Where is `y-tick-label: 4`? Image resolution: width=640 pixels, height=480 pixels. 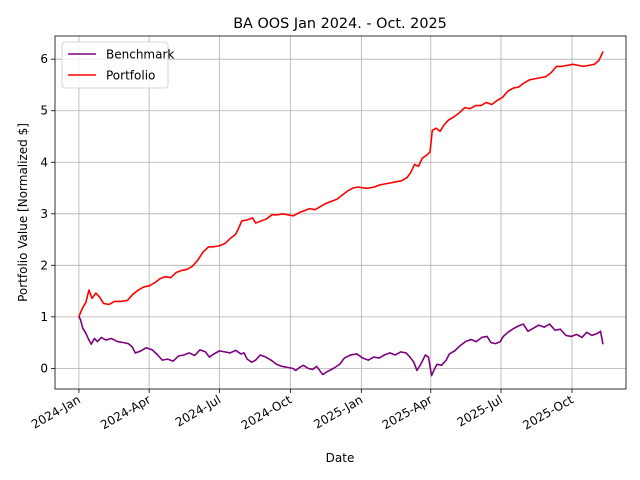 y-tick-label: 4 is located at coordinates (44, 162).